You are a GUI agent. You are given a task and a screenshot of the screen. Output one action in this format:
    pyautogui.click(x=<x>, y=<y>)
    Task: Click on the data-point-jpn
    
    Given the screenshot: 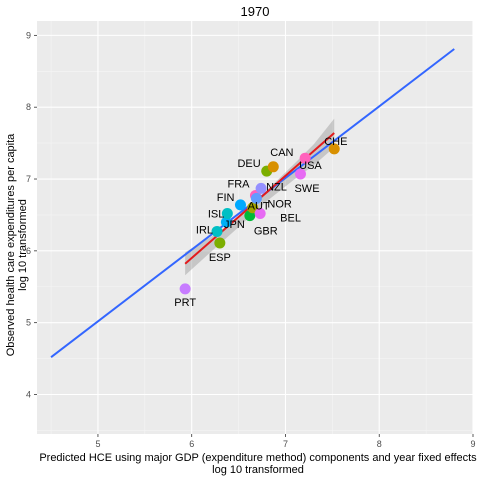 What is the action you would take?
    pyautogui.click(x=226, y=222)
    